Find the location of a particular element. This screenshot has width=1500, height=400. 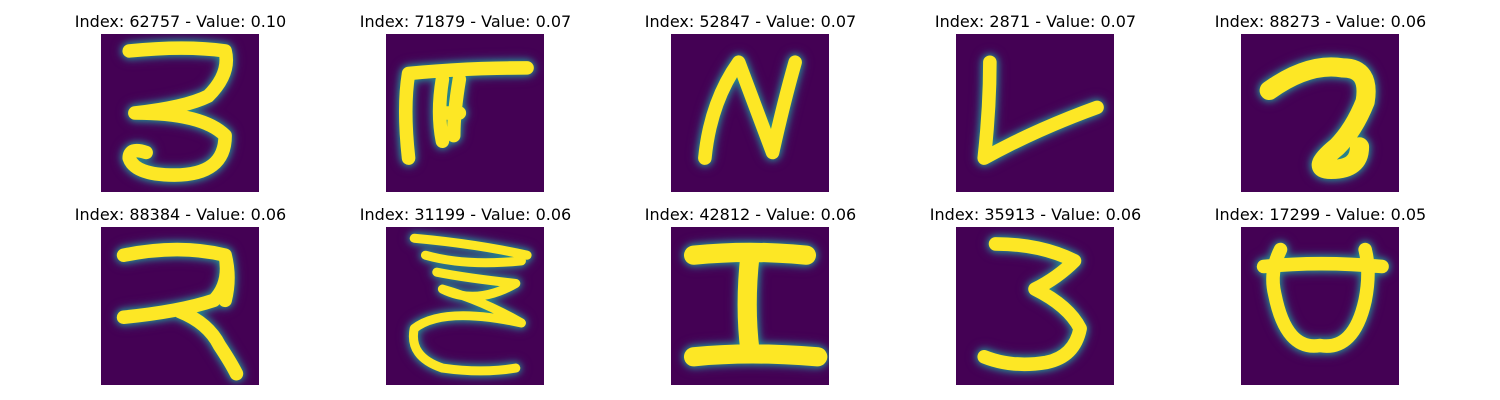

panel-title: Index: 71879 - Value: 0.07 is located at coordinates (465, 21).